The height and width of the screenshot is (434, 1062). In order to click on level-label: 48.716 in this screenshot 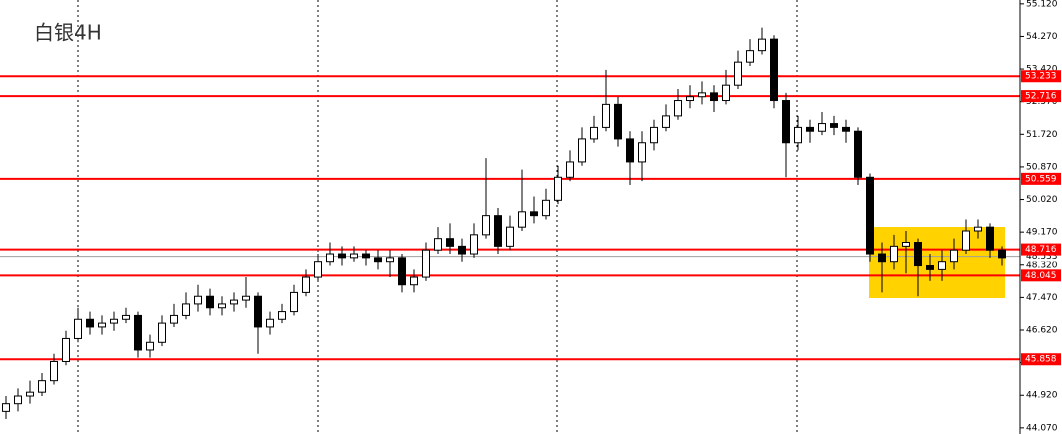, I will do `click(1041, 250)`.